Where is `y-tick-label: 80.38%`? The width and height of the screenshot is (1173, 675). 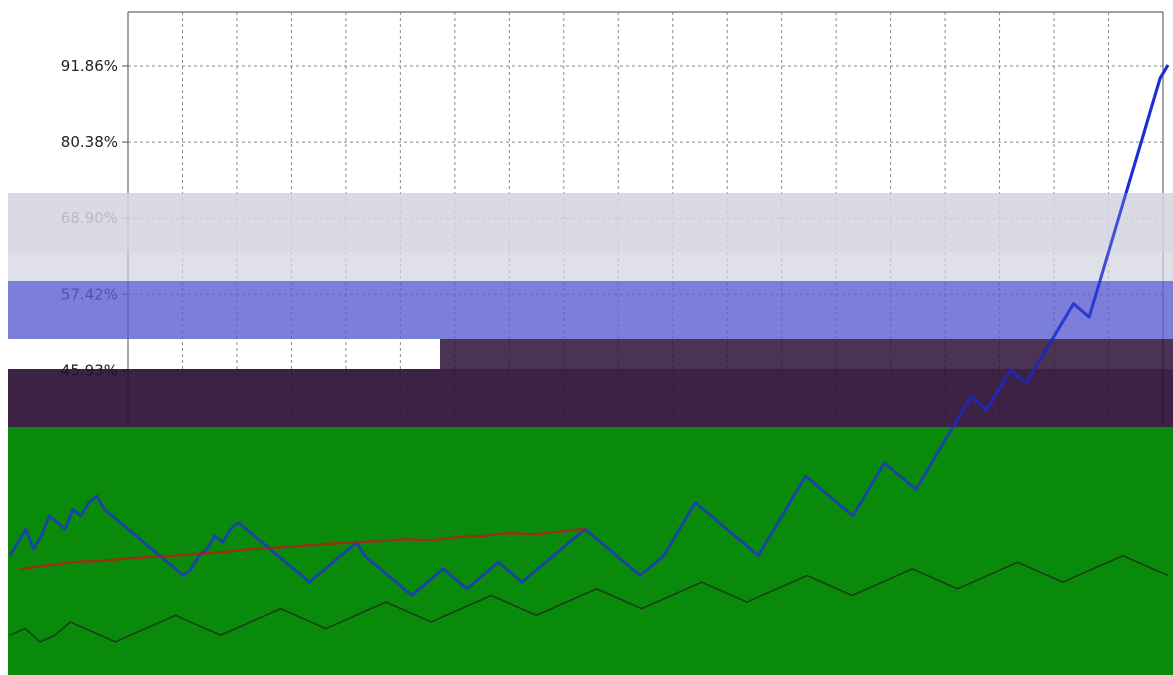 y-tick-label: 80.38% is located at coordinates (89, 142).